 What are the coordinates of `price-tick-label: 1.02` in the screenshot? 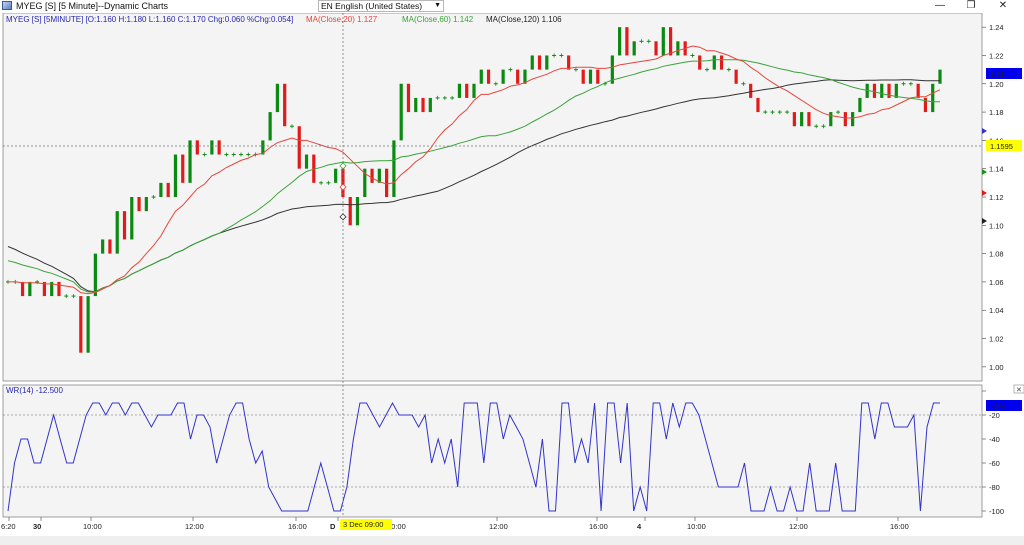 It's located at (996, 339).